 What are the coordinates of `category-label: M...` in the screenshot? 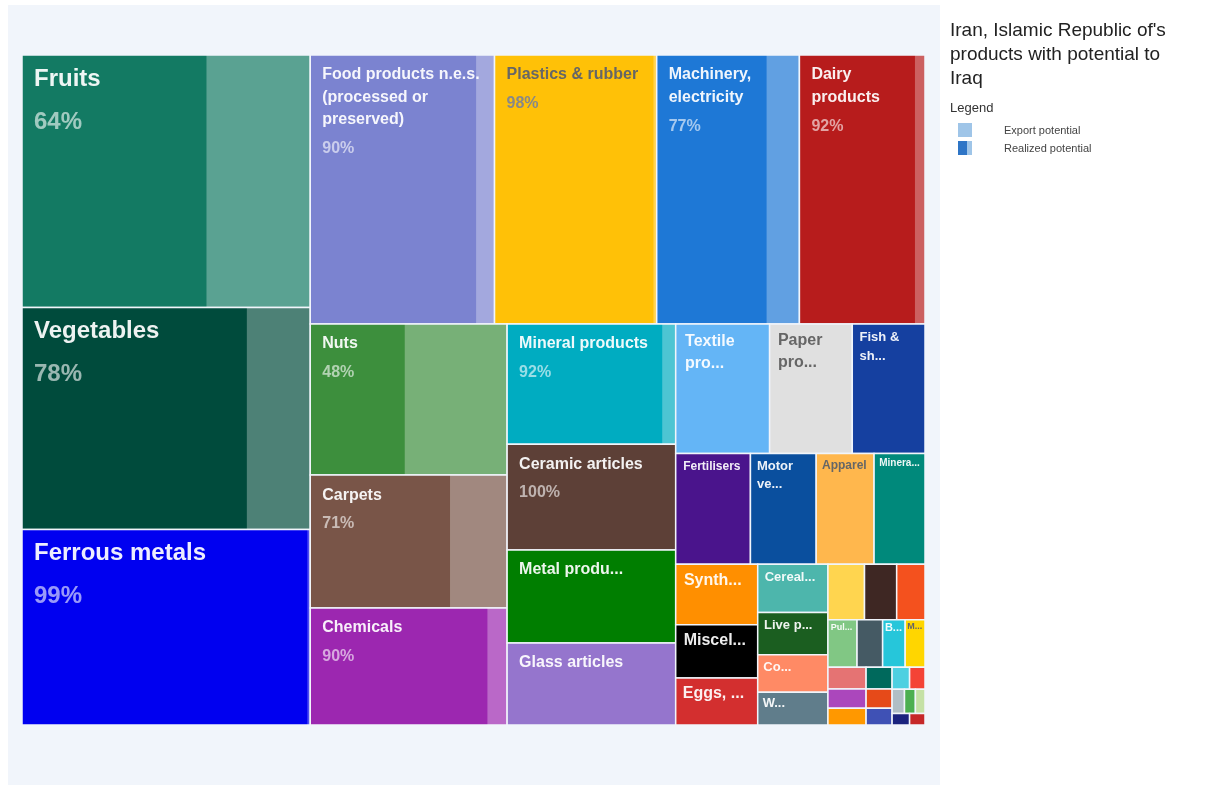 It's located at (915, 625).